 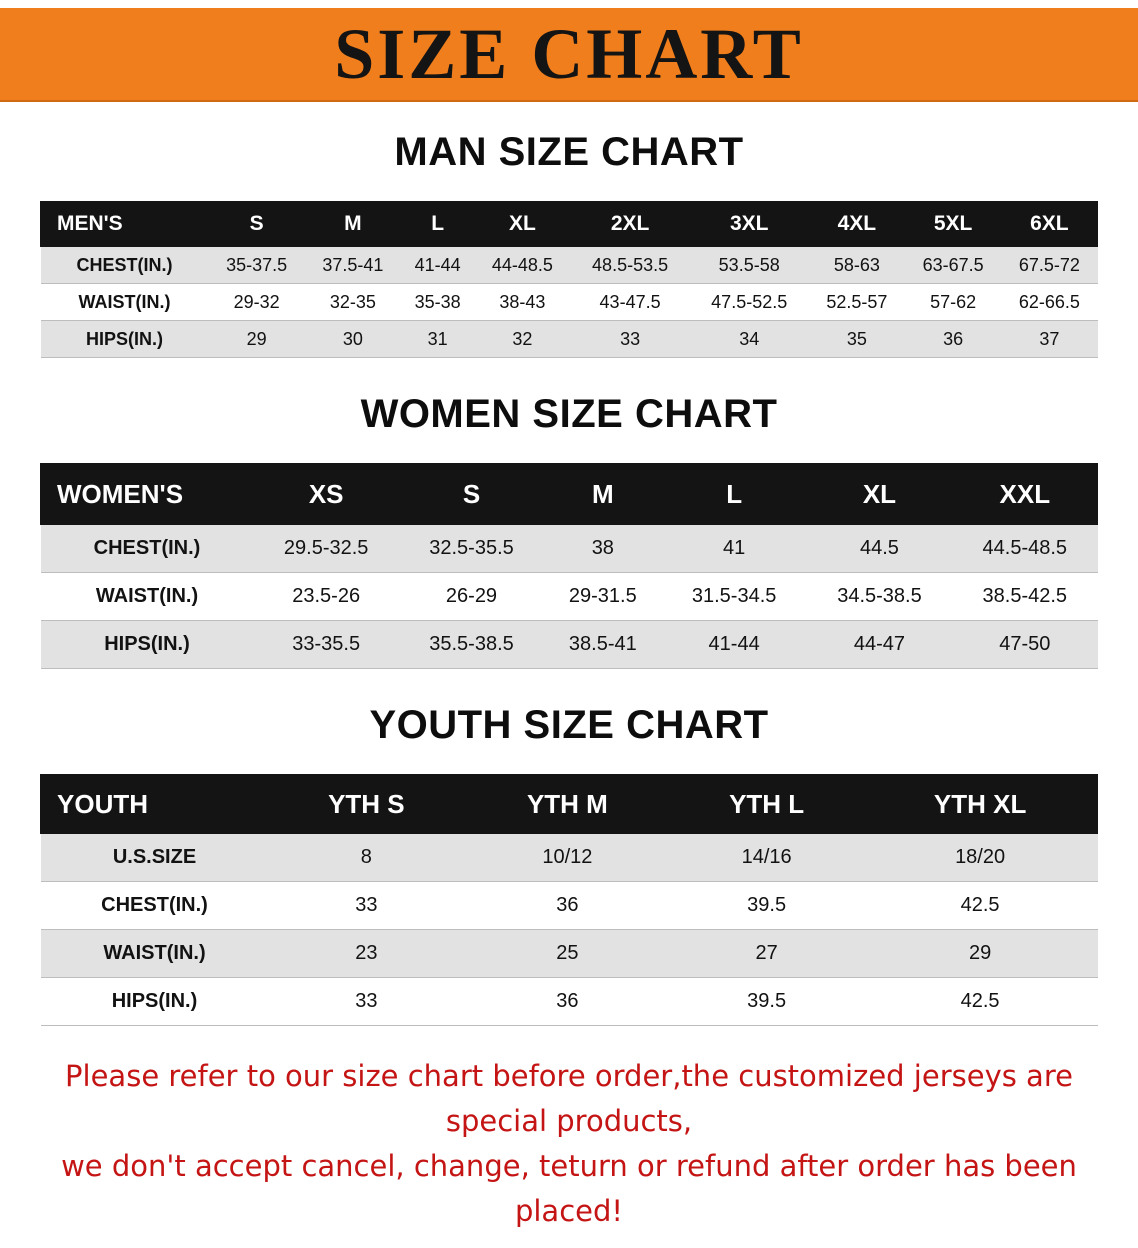 What do you see at coordinates (767, 804) in the screenshot?
I see `size-header-cell: YTH L` at bounding box center [767, 804].